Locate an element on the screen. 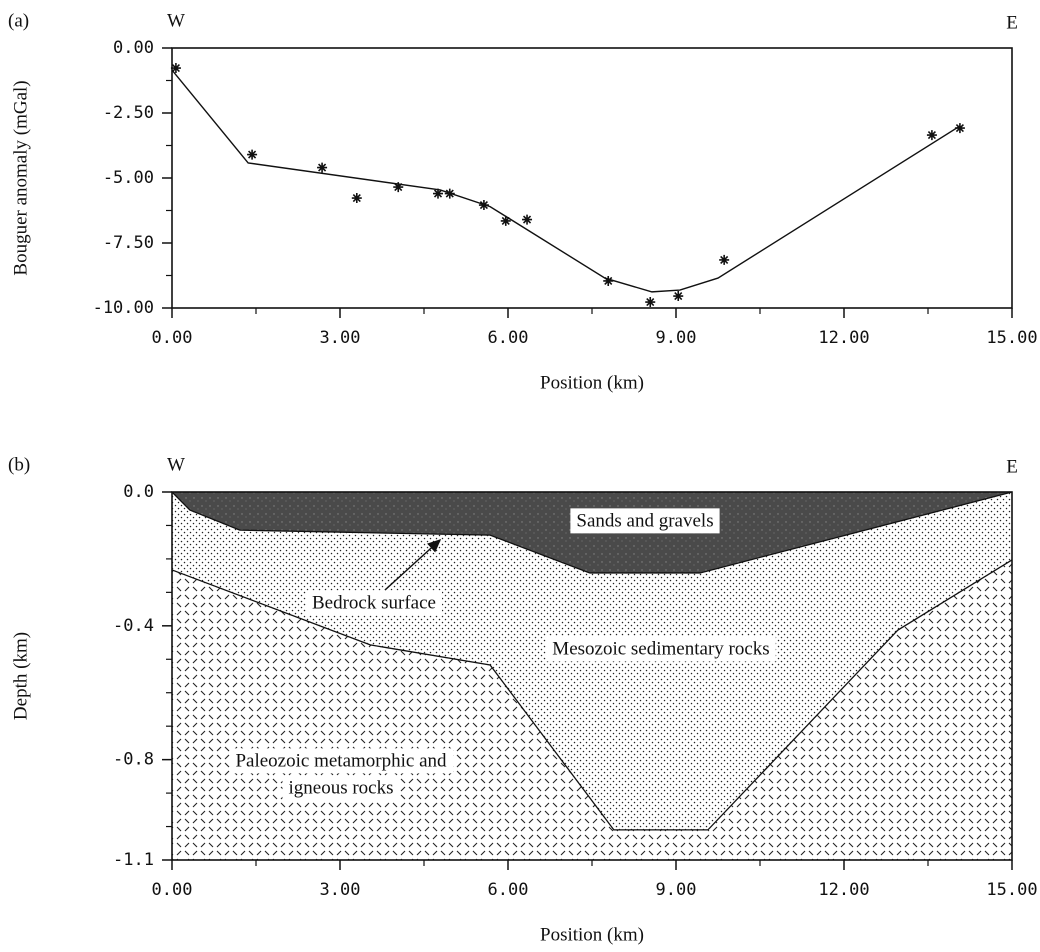  y-tick-label: -7.50 is located at coordinates (128, 243).